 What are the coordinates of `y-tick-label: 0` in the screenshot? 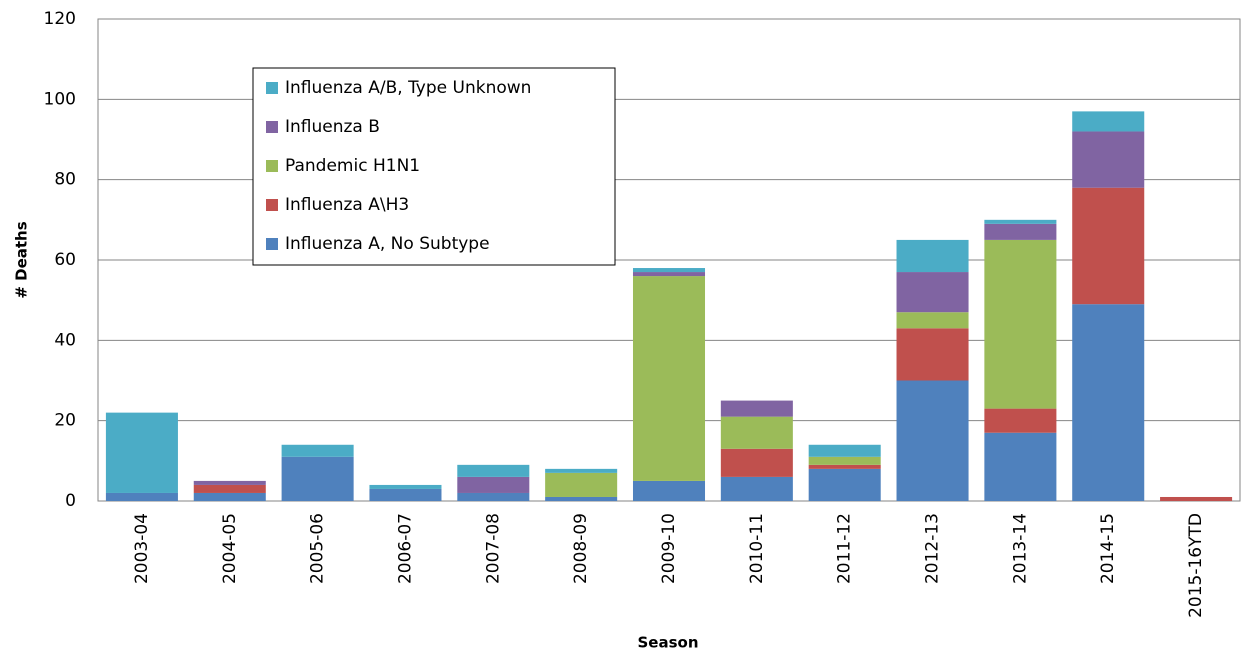 It's located at (70, 501).